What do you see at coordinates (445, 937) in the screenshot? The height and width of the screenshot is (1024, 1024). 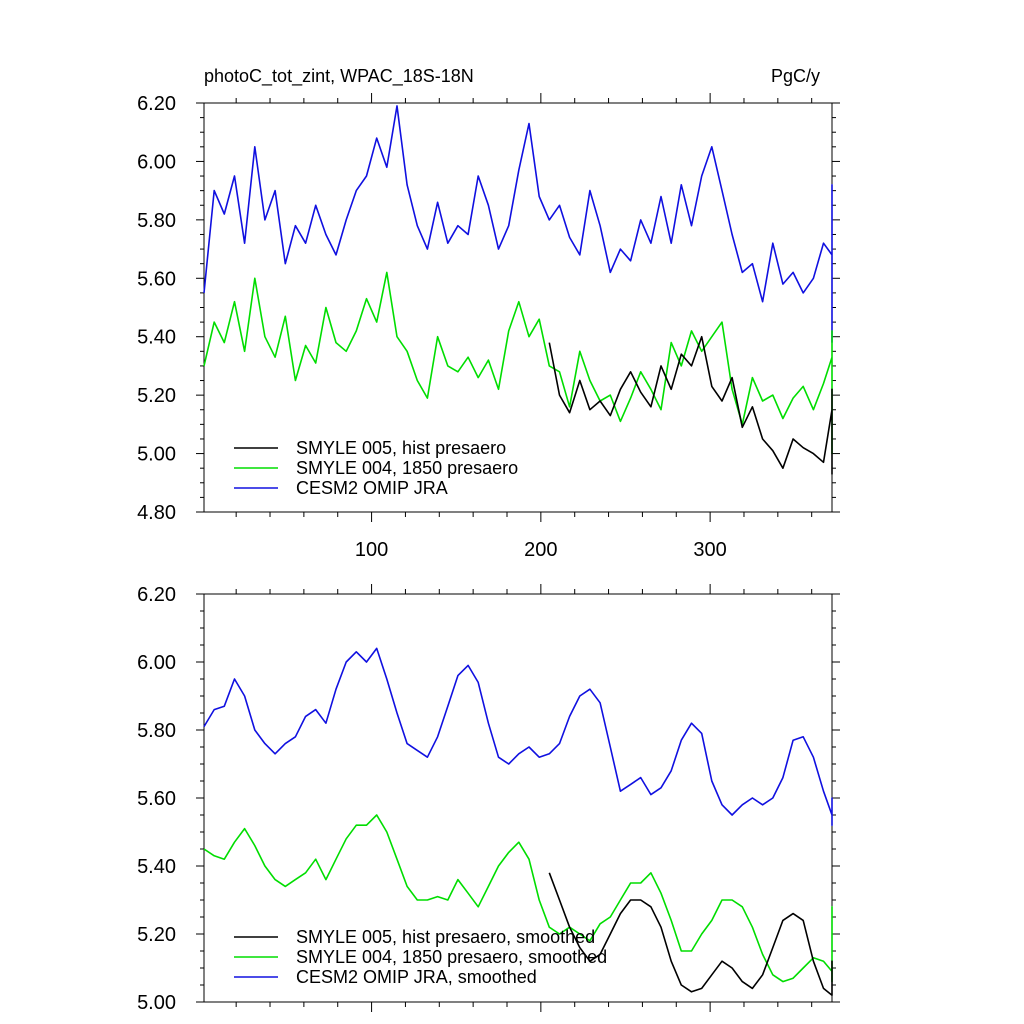 I see `legend-label: SMYLE 005, hist presaero, smoothed` at bounding box center [445, 937].